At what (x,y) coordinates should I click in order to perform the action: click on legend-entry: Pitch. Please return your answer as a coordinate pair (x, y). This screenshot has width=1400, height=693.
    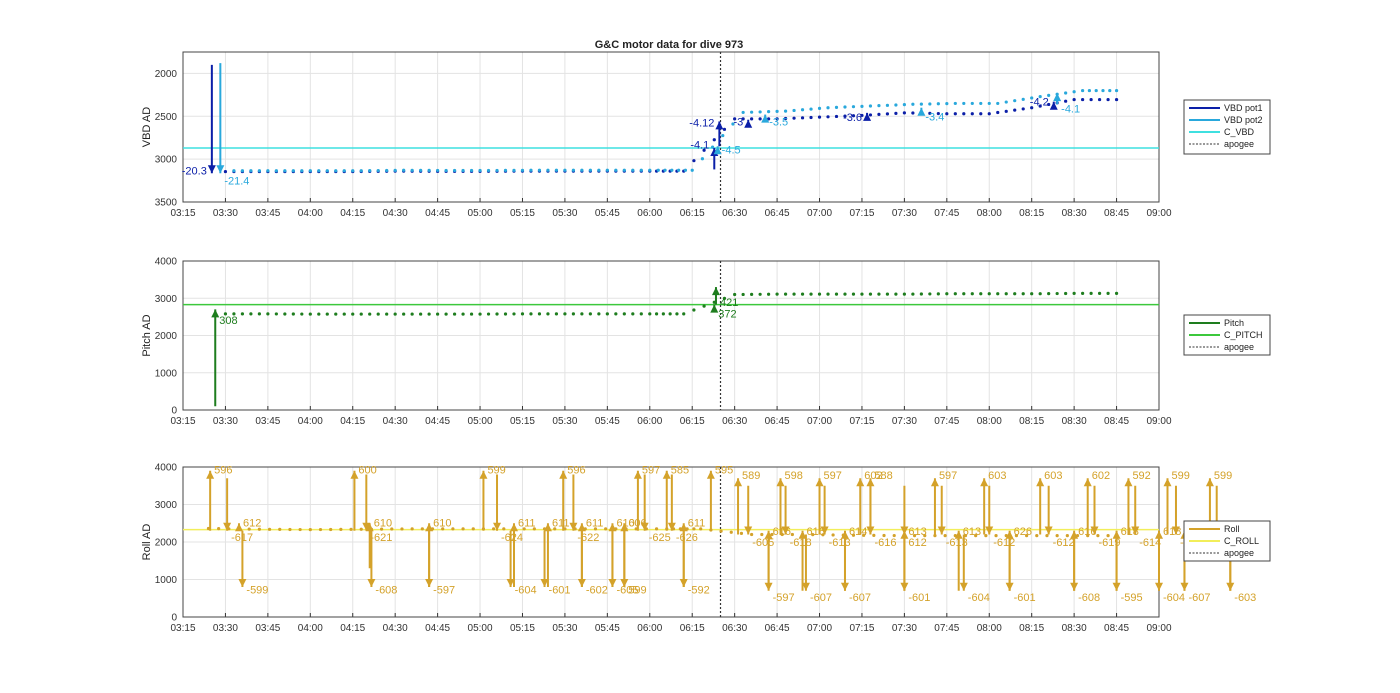
    Looking at the image, I should click on (1234, 323).